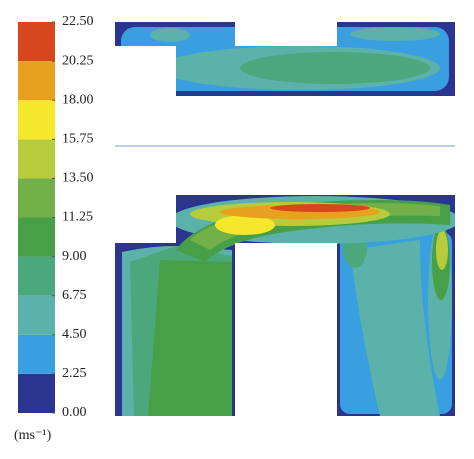 This screenshot has height=459, width=474. I want to click on upper-field, so click(285, 59).